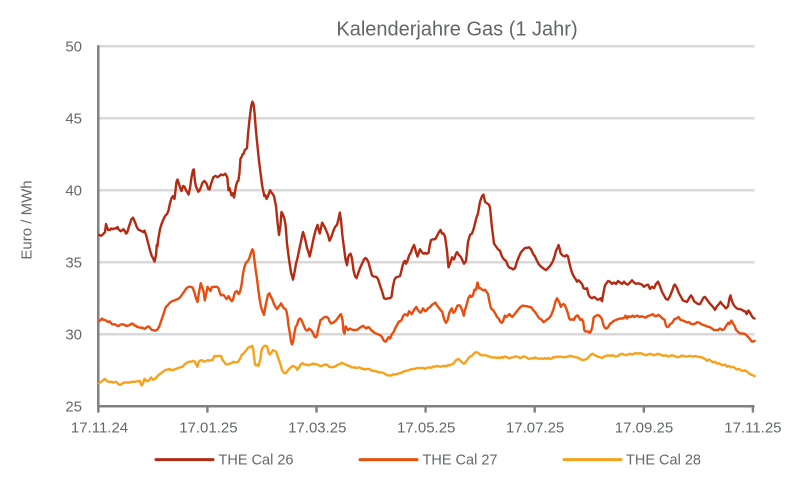  I want to click on svg-text: 30, so click(73, 335).